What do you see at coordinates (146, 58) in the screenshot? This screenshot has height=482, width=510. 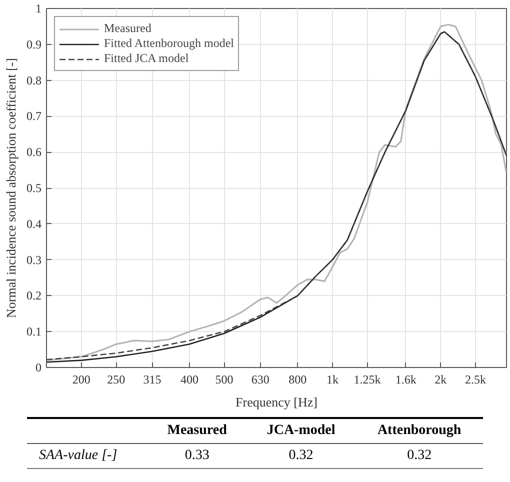 I see `legend-label: Fitted JCA model` at bounding box center [146, 58].